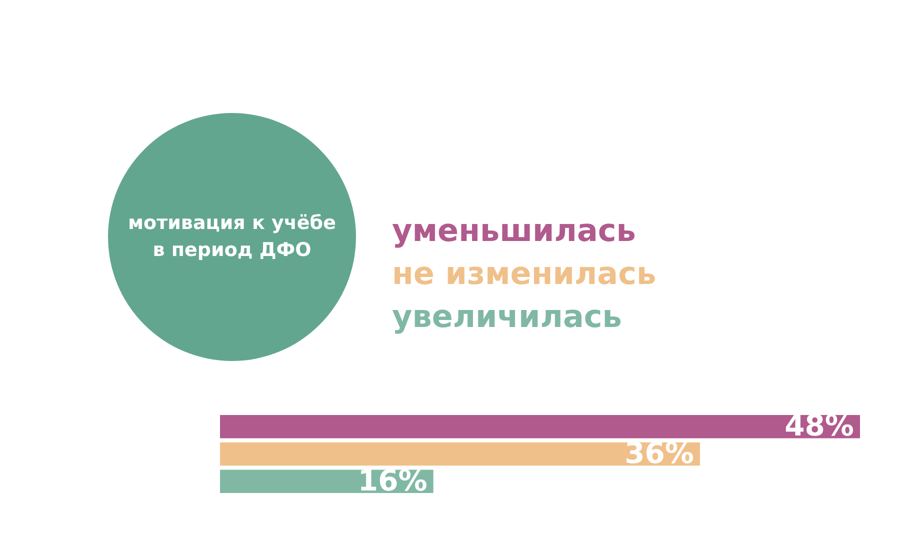 The width and height of the screenshot is (902, 543). I want to click on text: не изменилась, so click(524, 274).